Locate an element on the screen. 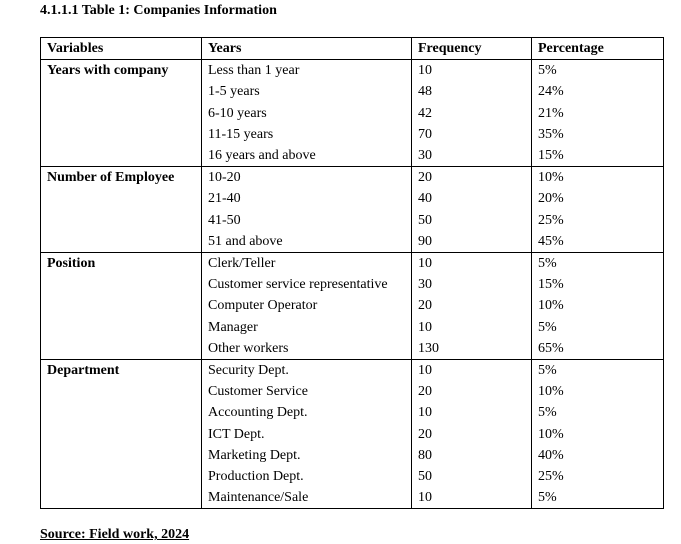  years-item: Clerk/Teller is located at coordinates (242, 264).